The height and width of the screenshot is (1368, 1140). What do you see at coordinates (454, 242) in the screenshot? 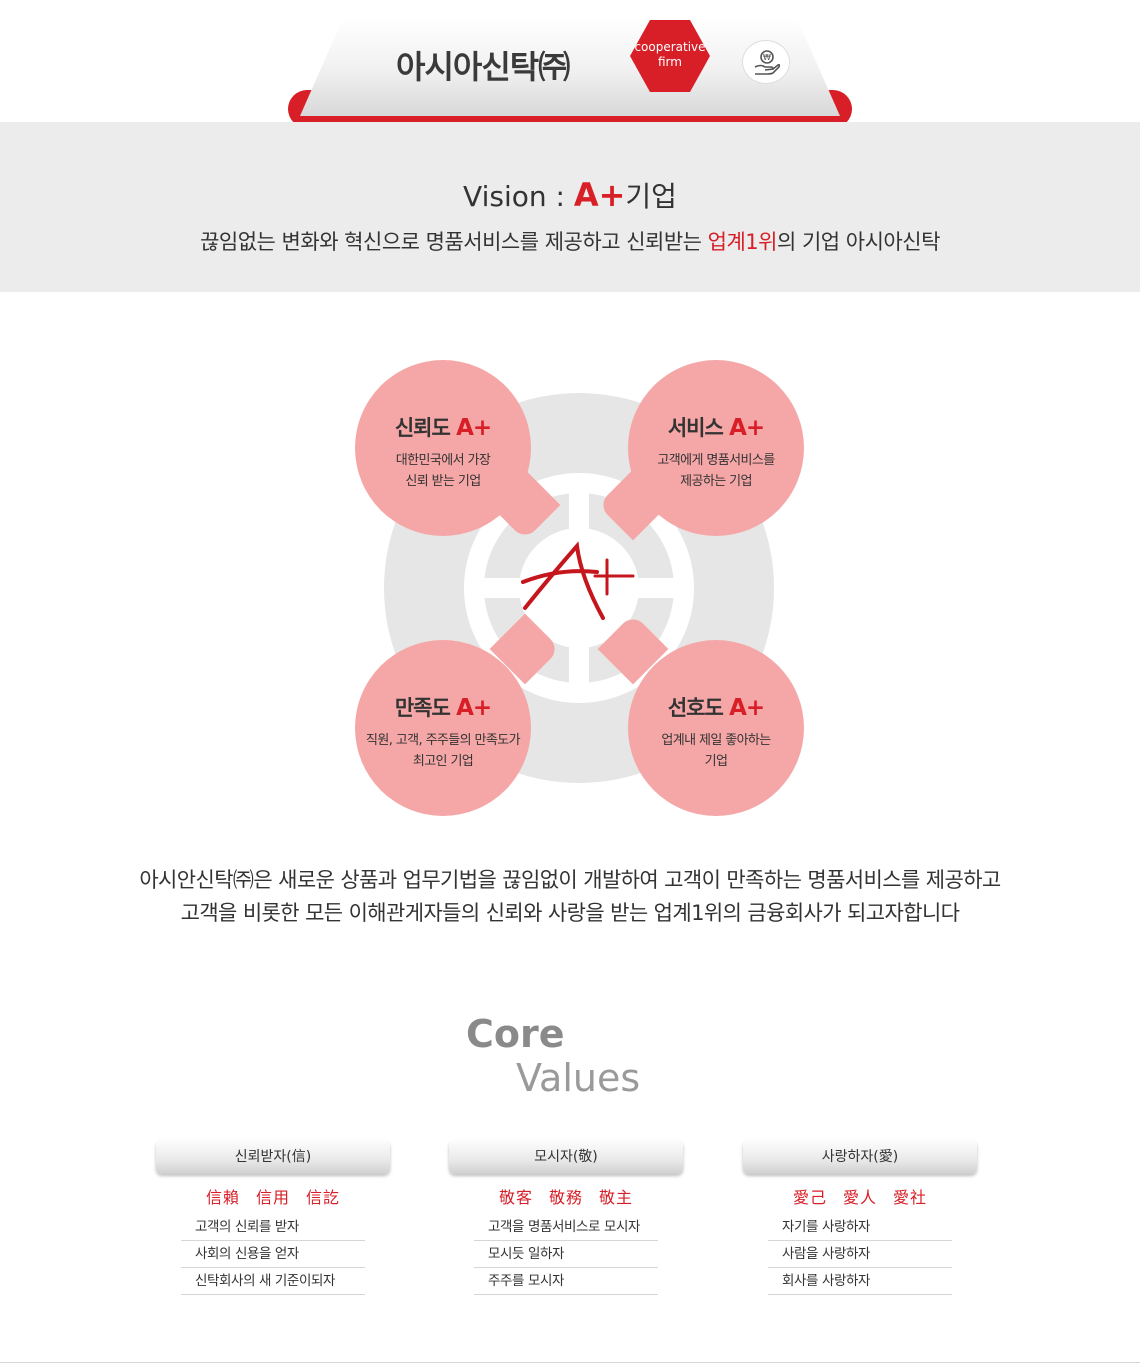
I see `vision-sub-before: 끊임없는 변화와 혁신으로 명품서비스를 제공하고 신뢰받는` at bounding box center [454, 242].